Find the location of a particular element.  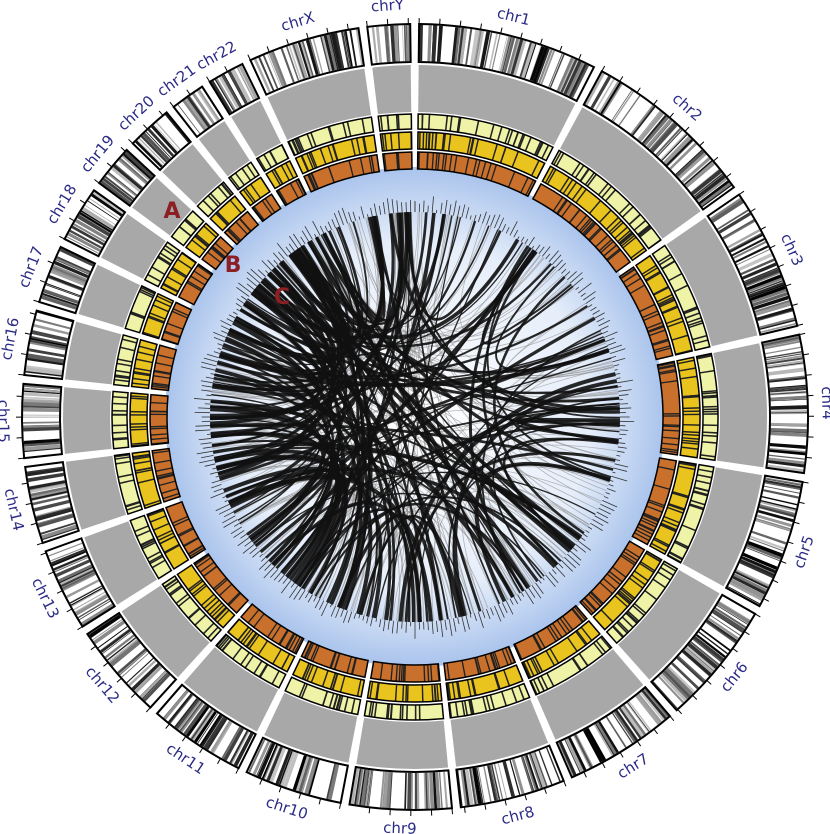

link is located at coordinates (535, 527).